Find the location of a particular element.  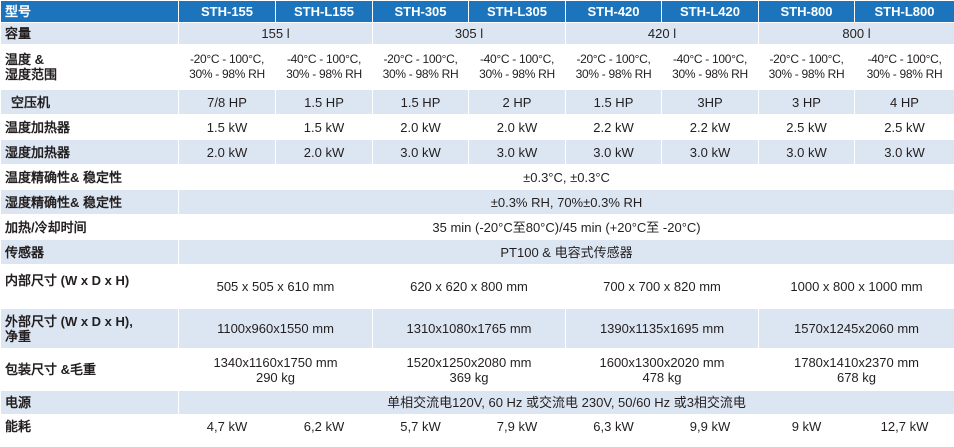

row-label: 容量 is located at coordinates (89, 33).